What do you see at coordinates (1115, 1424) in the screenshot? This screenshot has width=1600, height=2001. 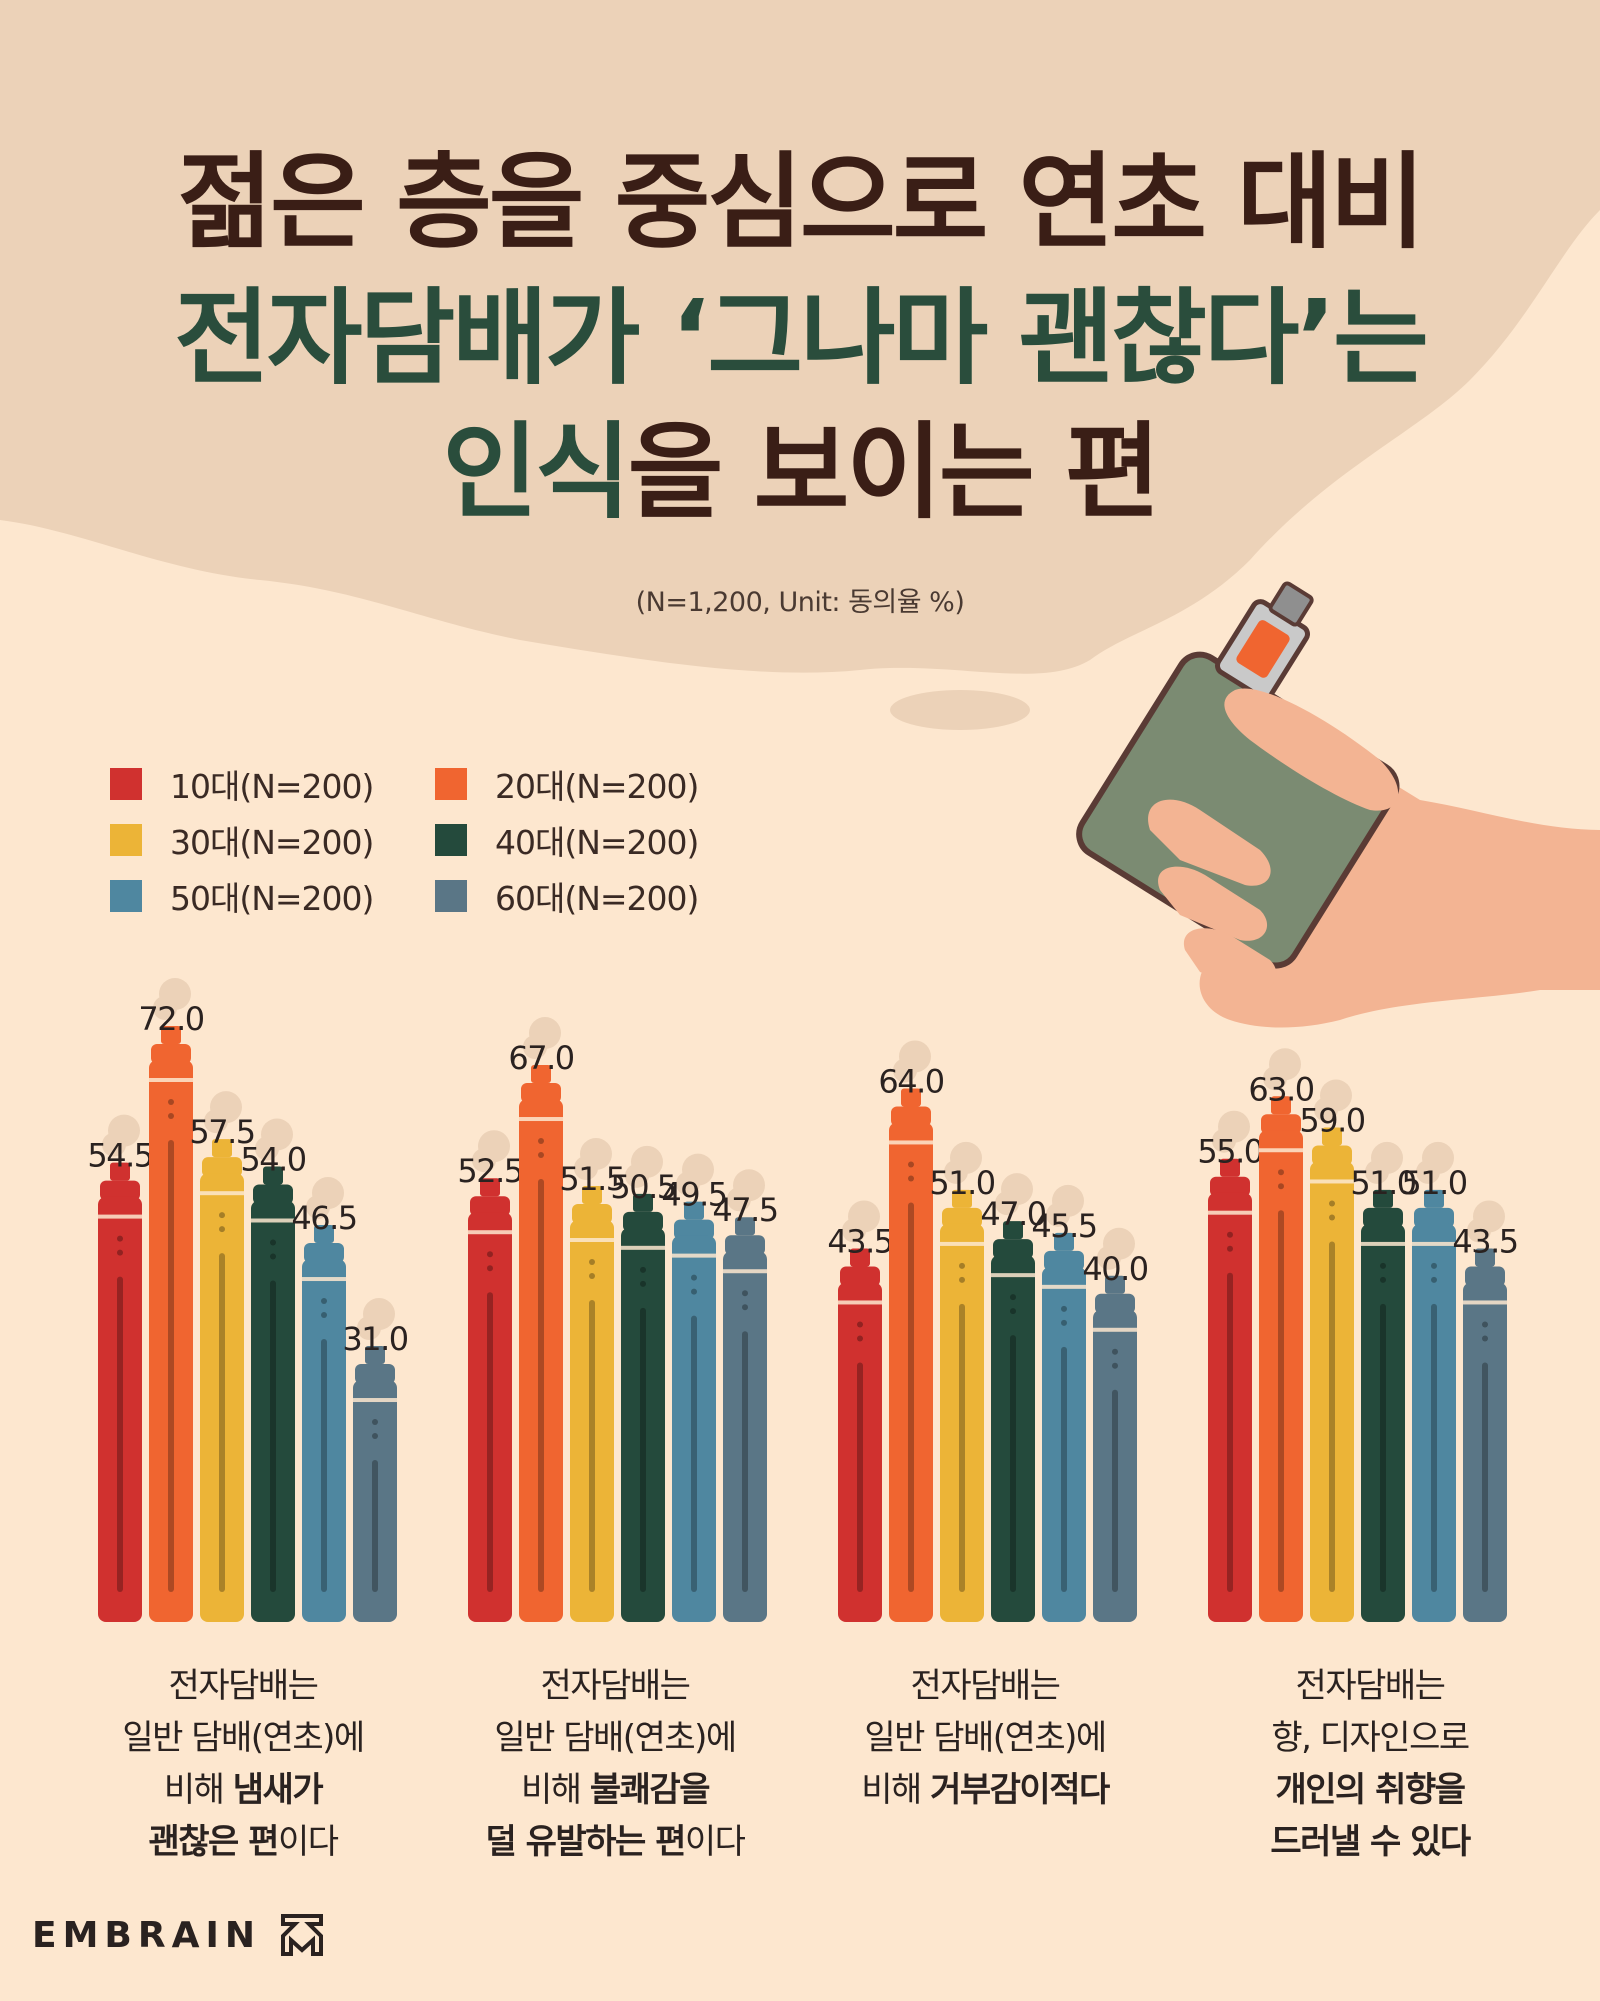 I see `bar: 40.0` at bounding box center [1115, 1424].